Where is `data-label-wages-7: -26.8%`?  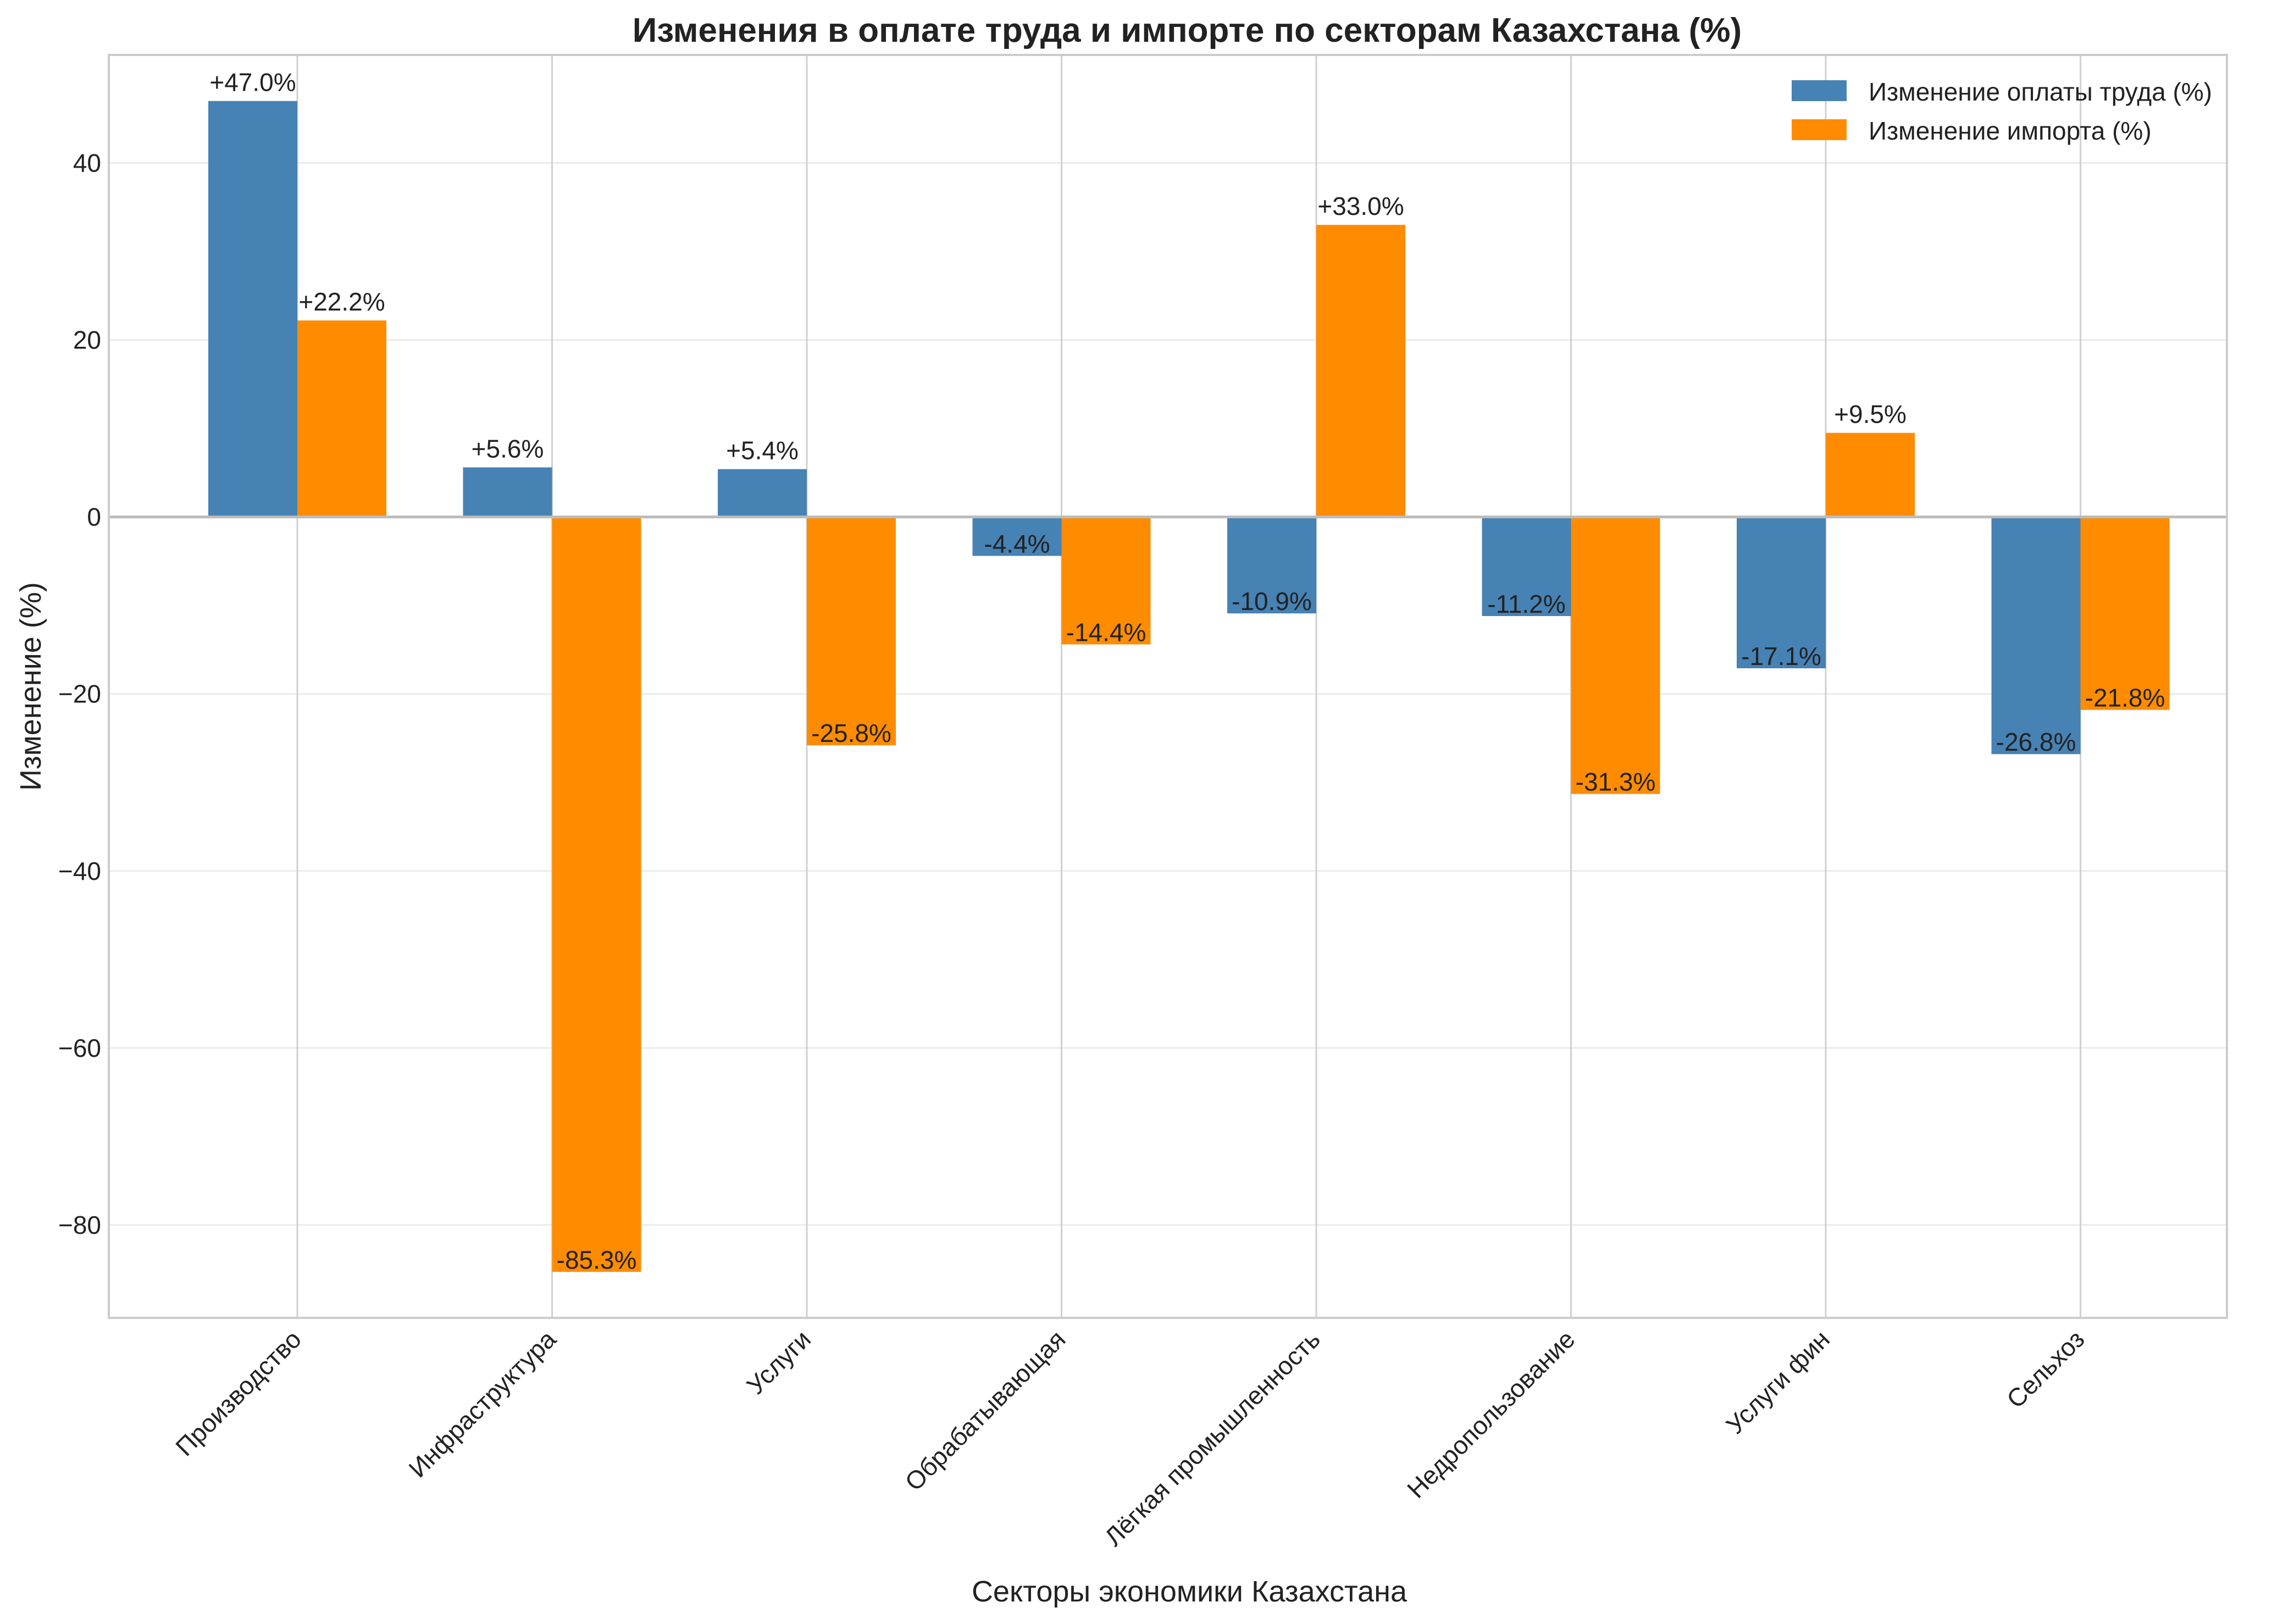
data-label-wages-7: -26.8% is located at coordinates (2036, 742).